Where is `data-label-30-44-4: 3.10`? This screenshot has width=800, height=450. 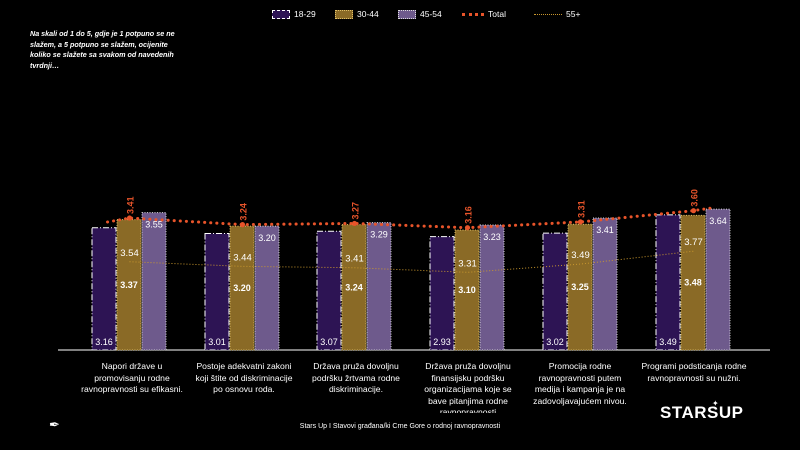
data-label-30-44-4: 3.10 is located at coordinates (467, 290).